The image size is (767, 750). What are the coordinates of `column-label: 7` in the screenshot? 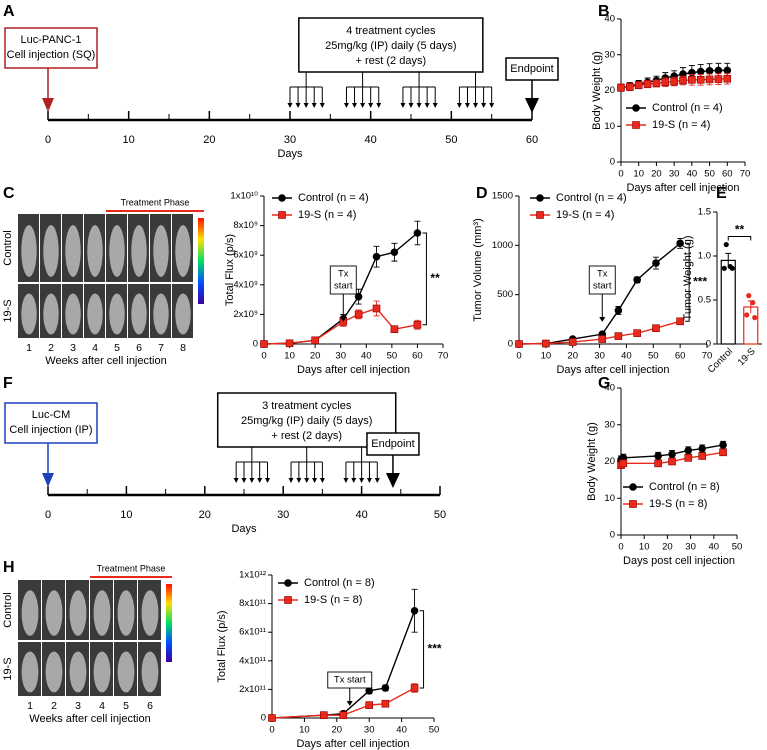 It's located at (161, 348).